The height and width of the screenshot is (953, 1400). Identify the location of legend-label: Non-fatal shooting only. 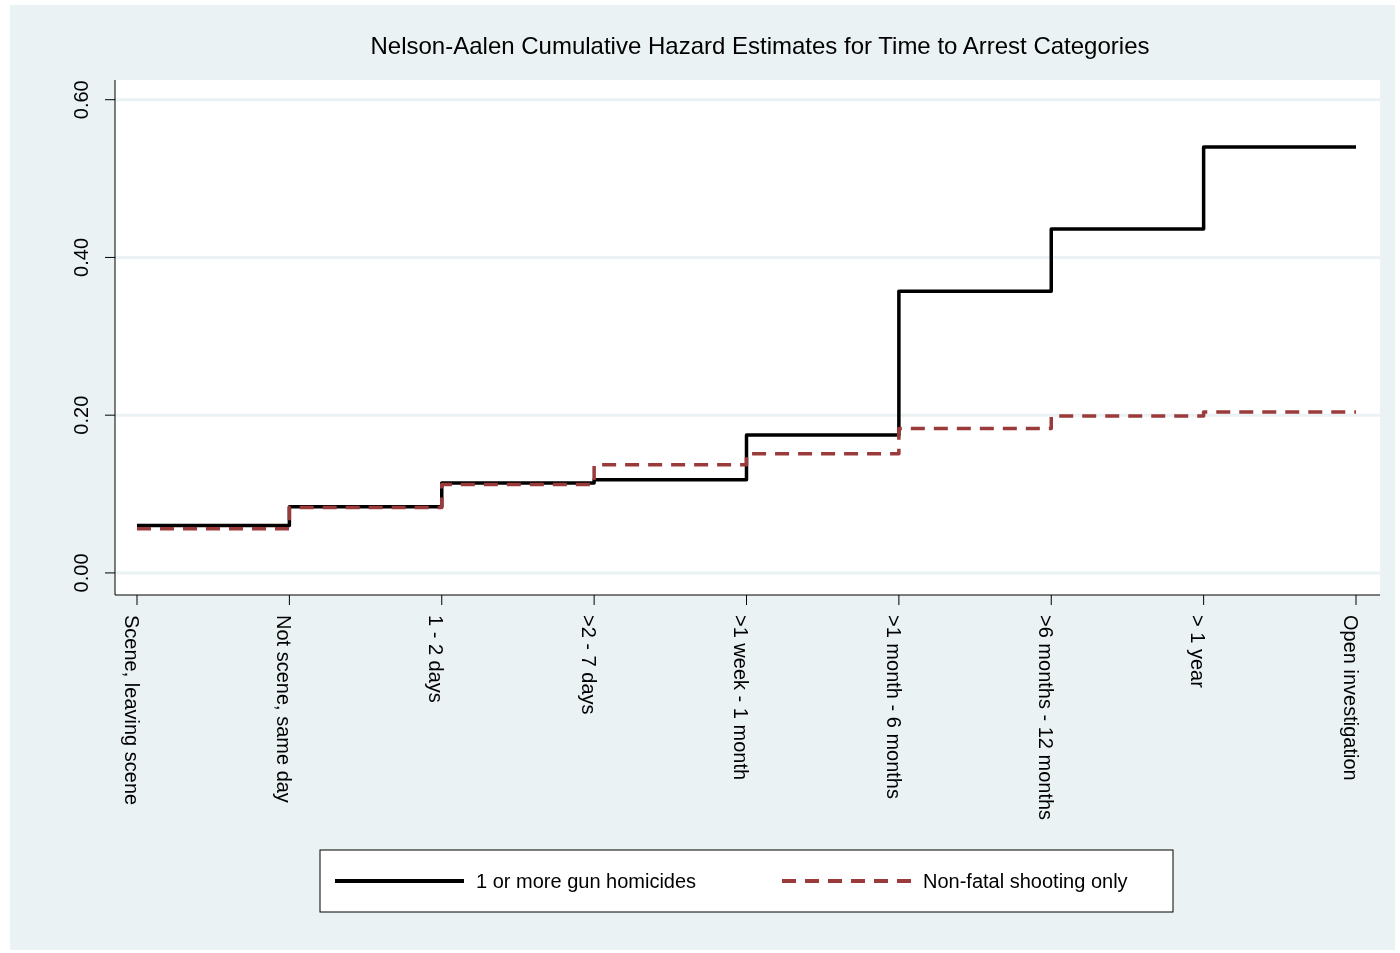
(1025, 881).